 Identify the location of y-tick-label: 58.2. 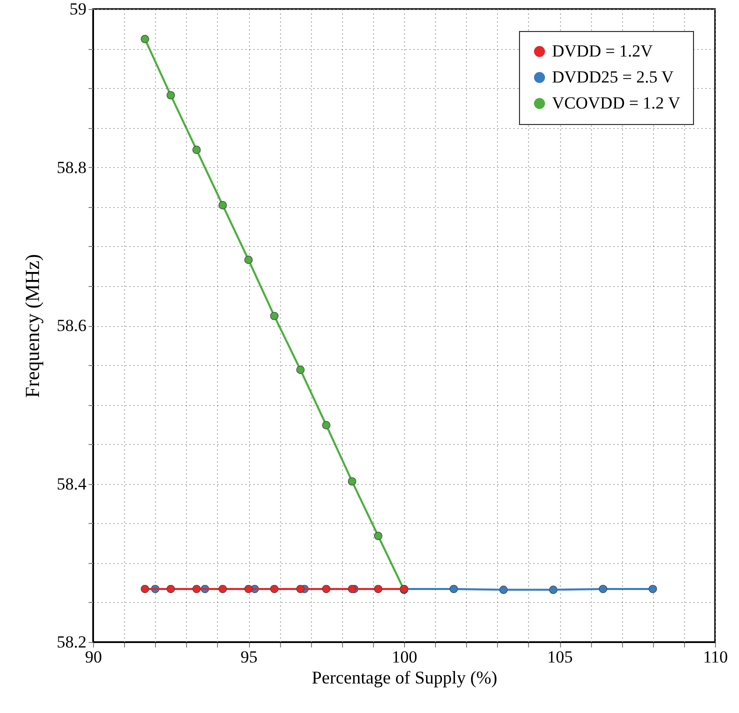
(71, 642).